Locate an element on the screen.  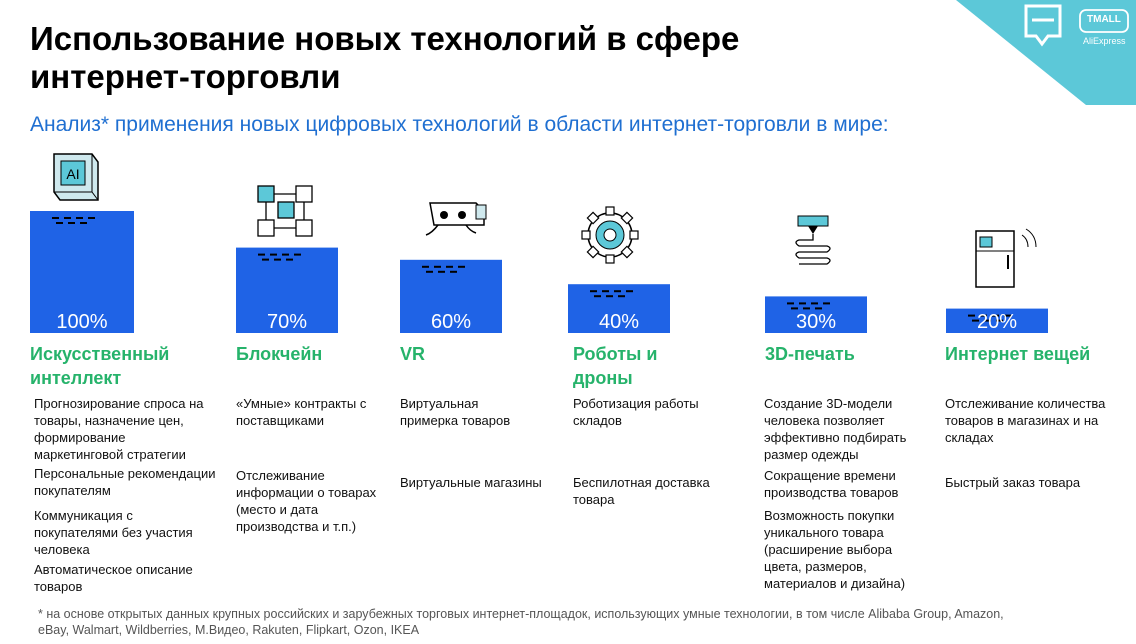
tmall-logo-icon is located at coordinates (1104, 21).